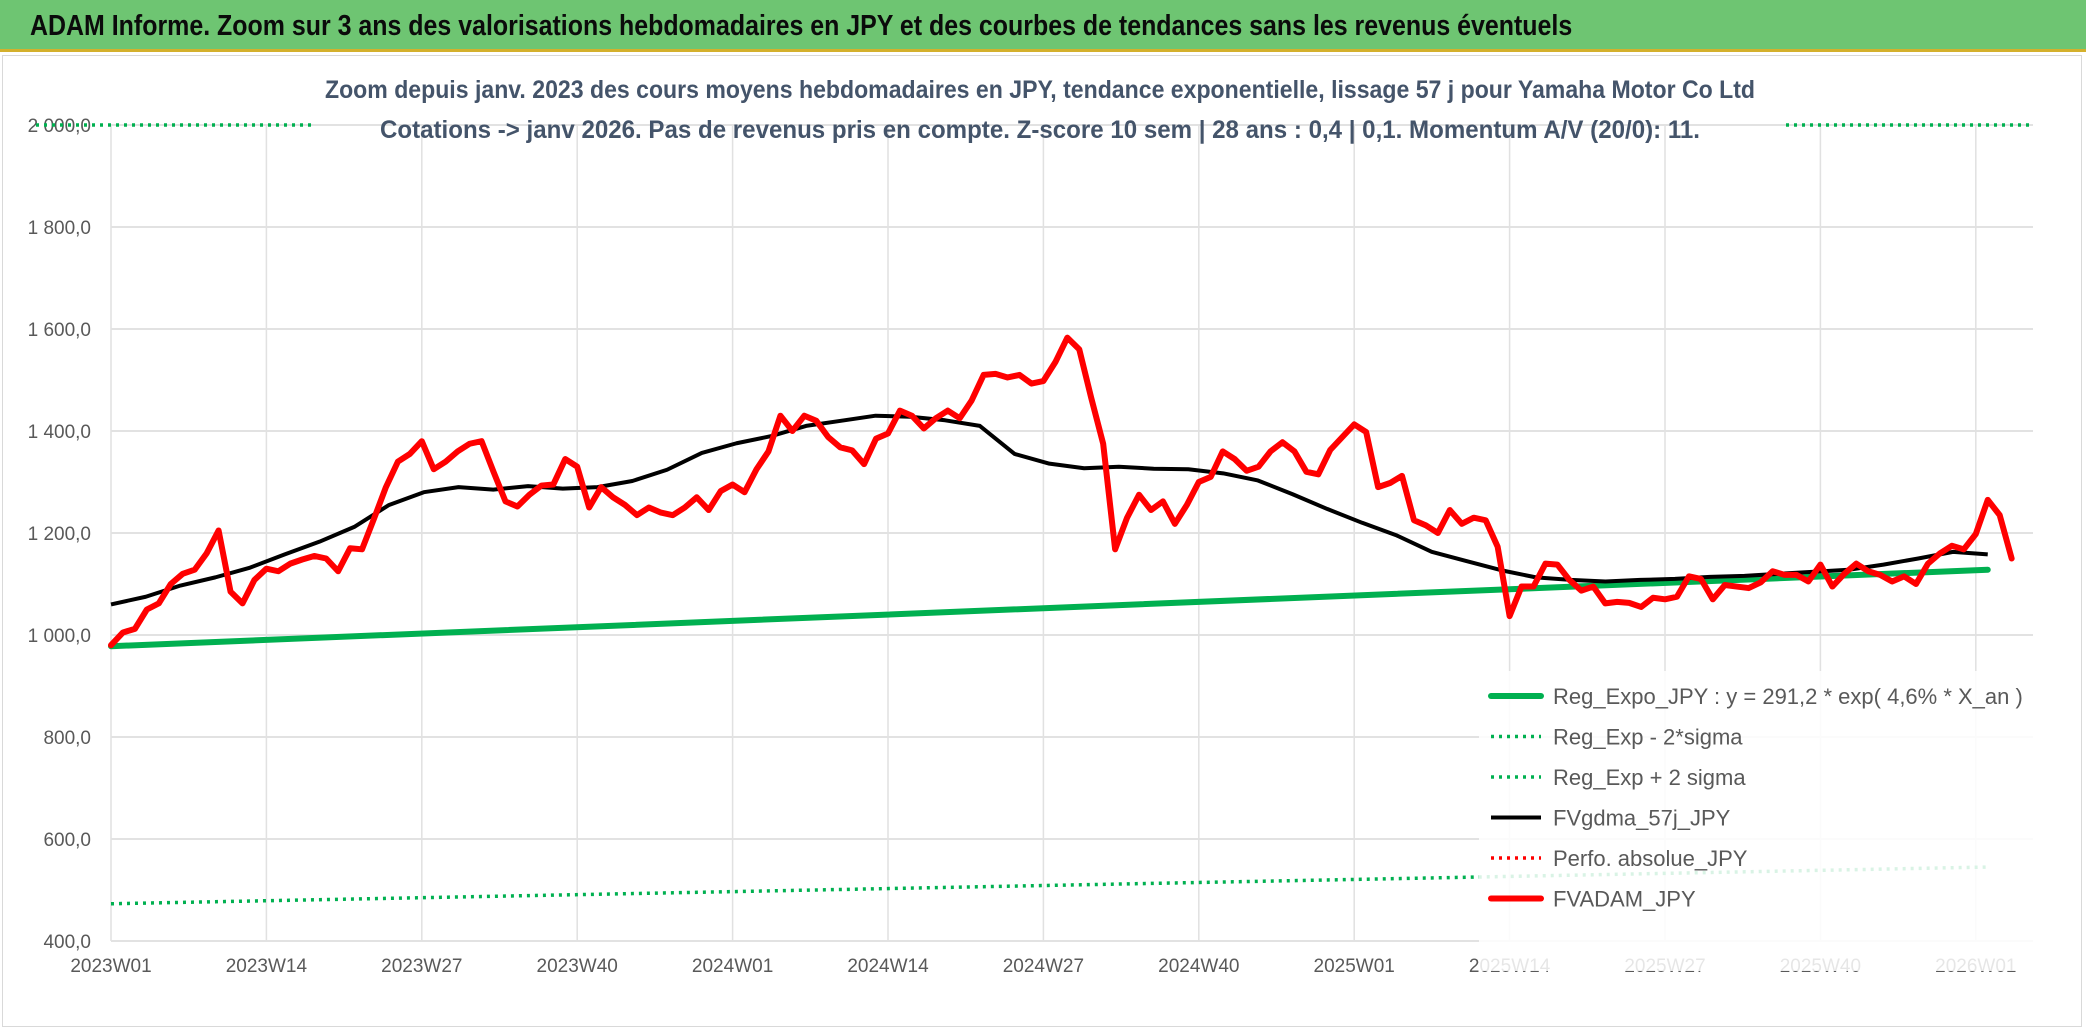 This screenshot has height=1031, width=2086. I want to click on x-tick-label: 2024W01, so click(732, 966).